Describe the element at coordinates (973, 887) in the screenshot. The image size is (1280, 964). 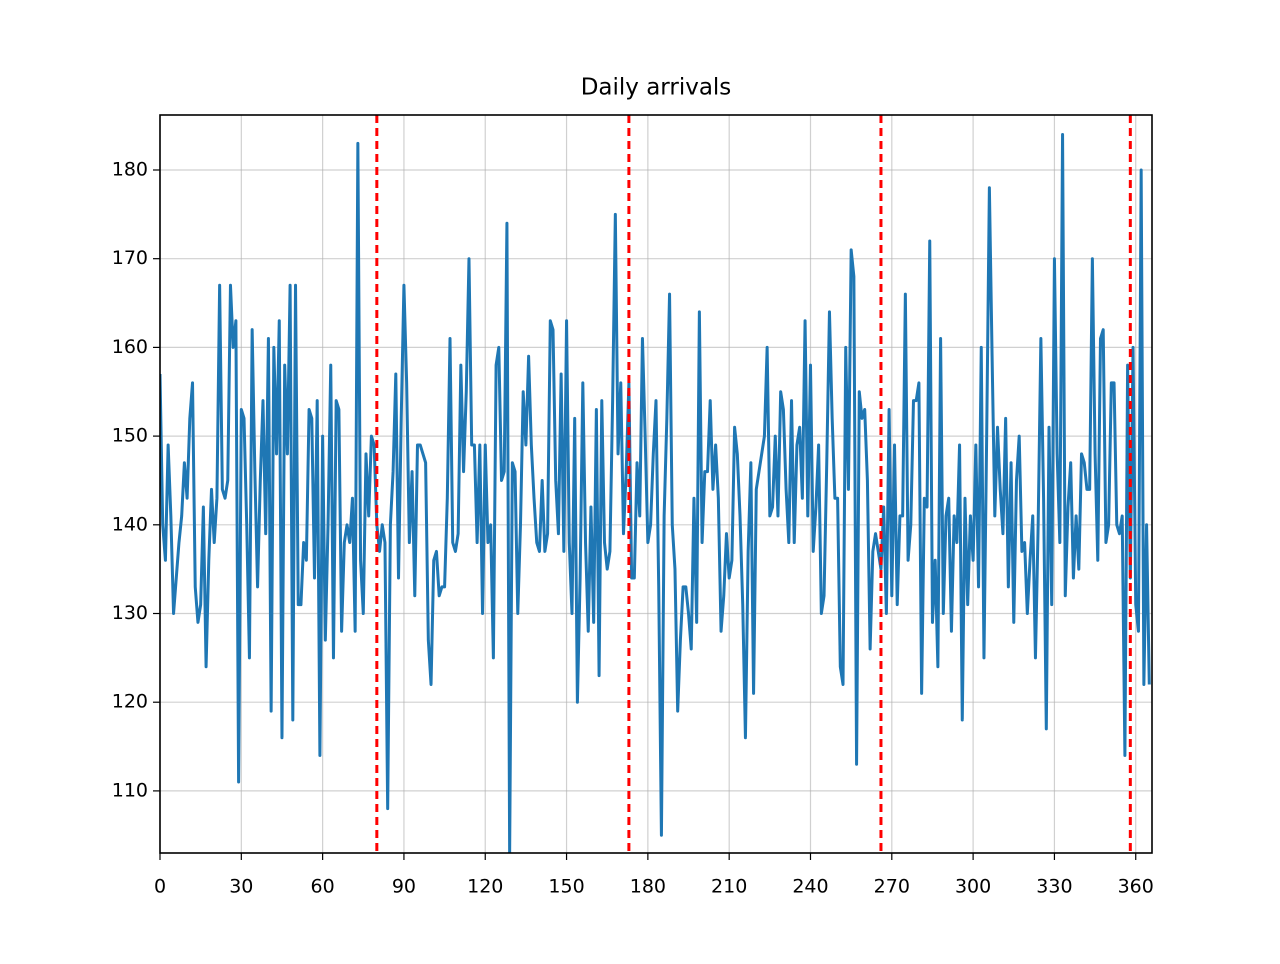
I see `x-tick-label: 300` at that location.